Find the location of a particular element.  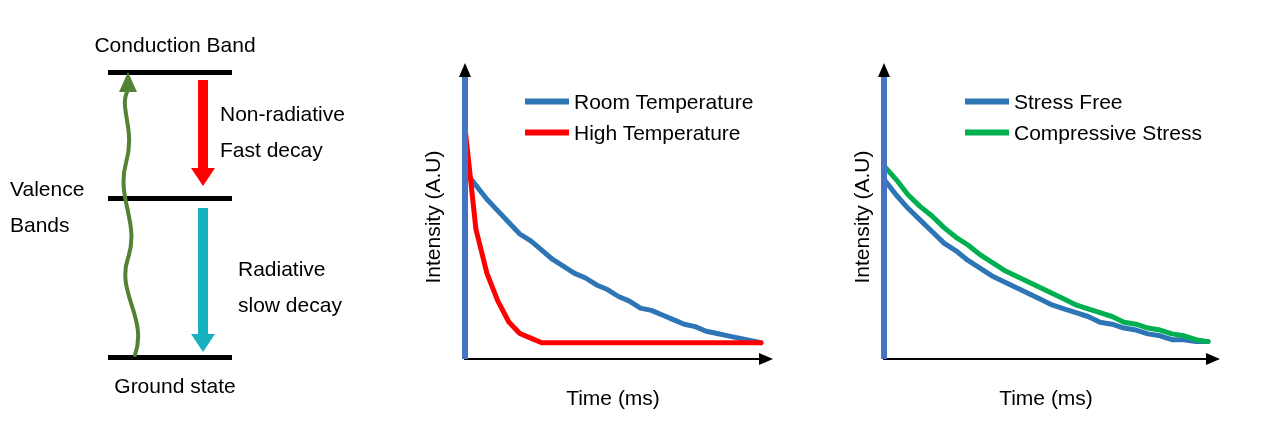

text: Ground state is located at coordinates (175, 385).